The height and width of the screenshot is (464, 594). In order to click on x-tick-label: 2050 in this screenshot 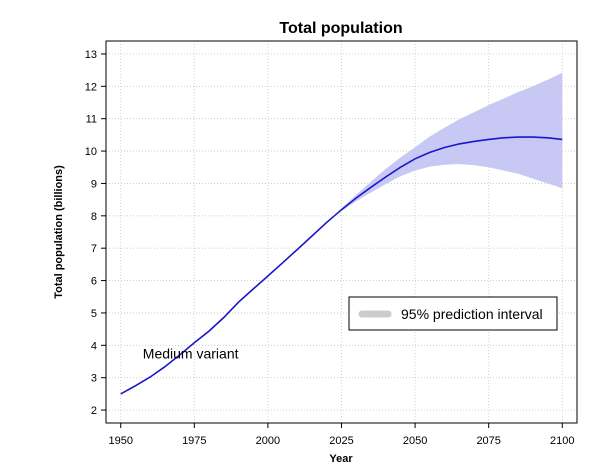, I will do `click(415, 441)`.